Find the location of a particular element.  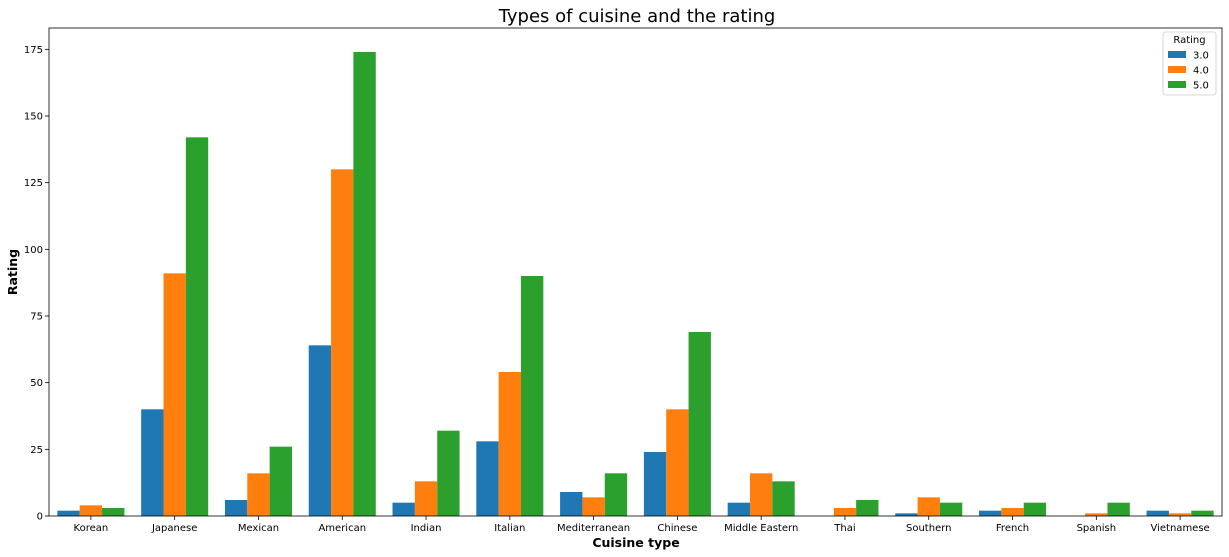

x-tick-label: Middle Eastern is located at coordinates (761, 528).